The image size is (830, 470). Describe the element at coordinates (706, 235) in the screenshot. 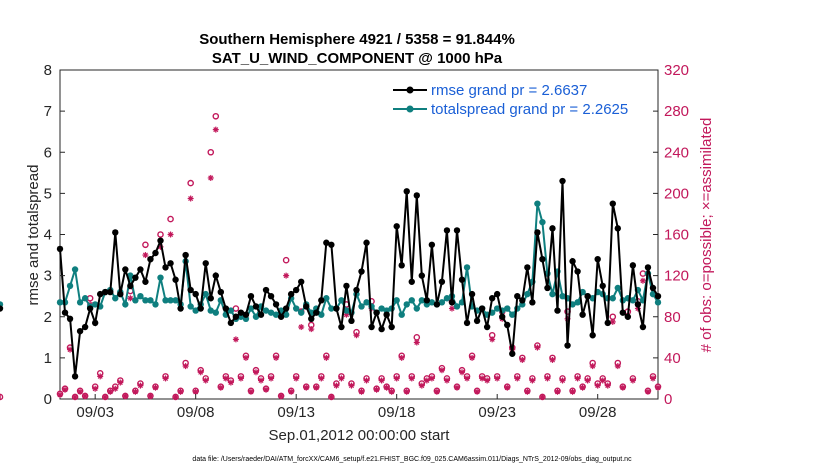

I see `y-axis-label-right: # of obs: o=possible; ×=assimilated` at that location.